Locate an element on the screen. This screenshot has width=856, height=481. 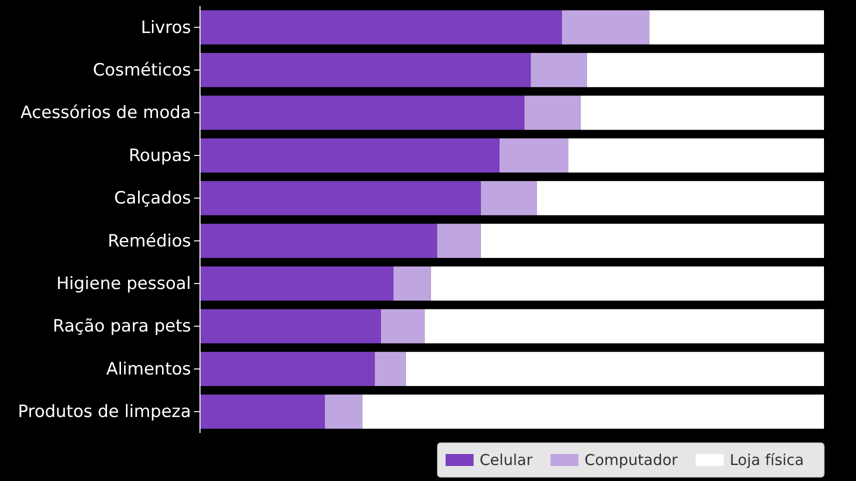
y-tick-label: Higiene pessoal is located at coordinates (123, 284).